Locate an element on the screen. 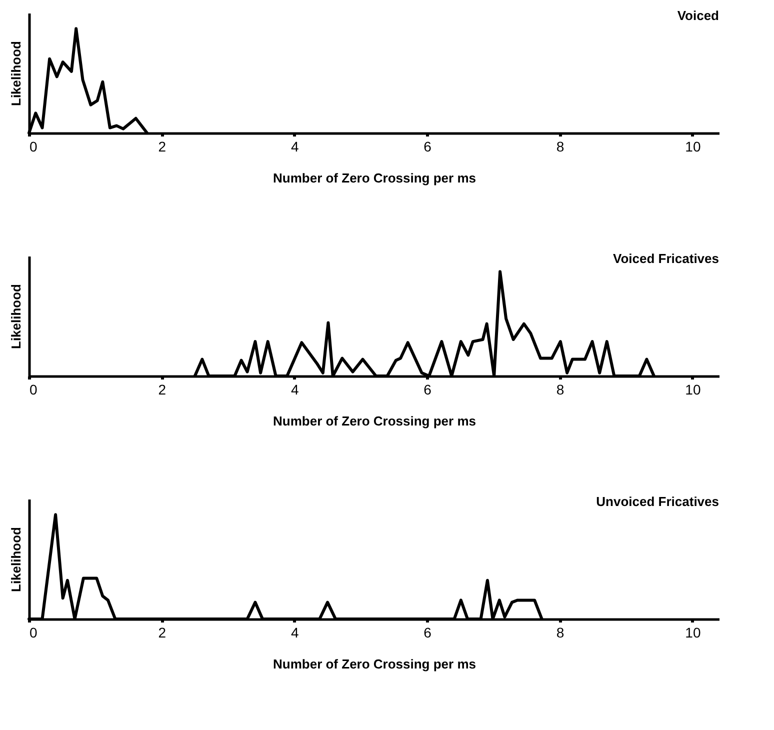 This screenshot has height=730, width=774. chart-title: Voiced is located at coordinates (698, 15).